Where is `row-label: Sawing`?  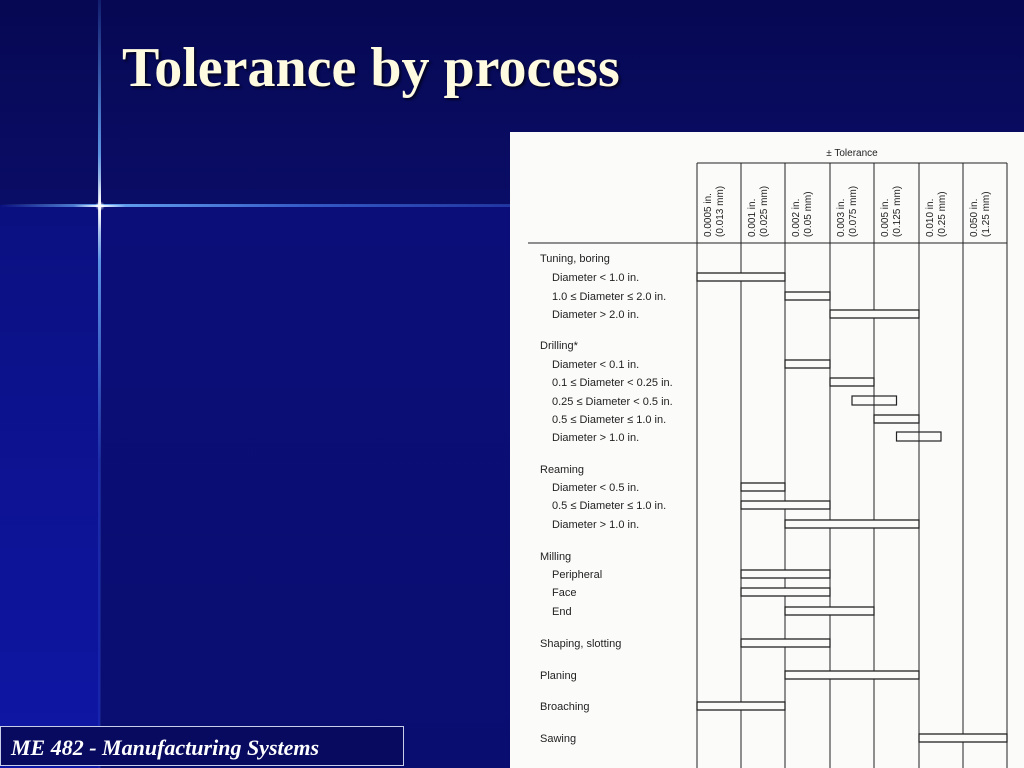
row-label: Sawing is located at coordinates (558, 739).